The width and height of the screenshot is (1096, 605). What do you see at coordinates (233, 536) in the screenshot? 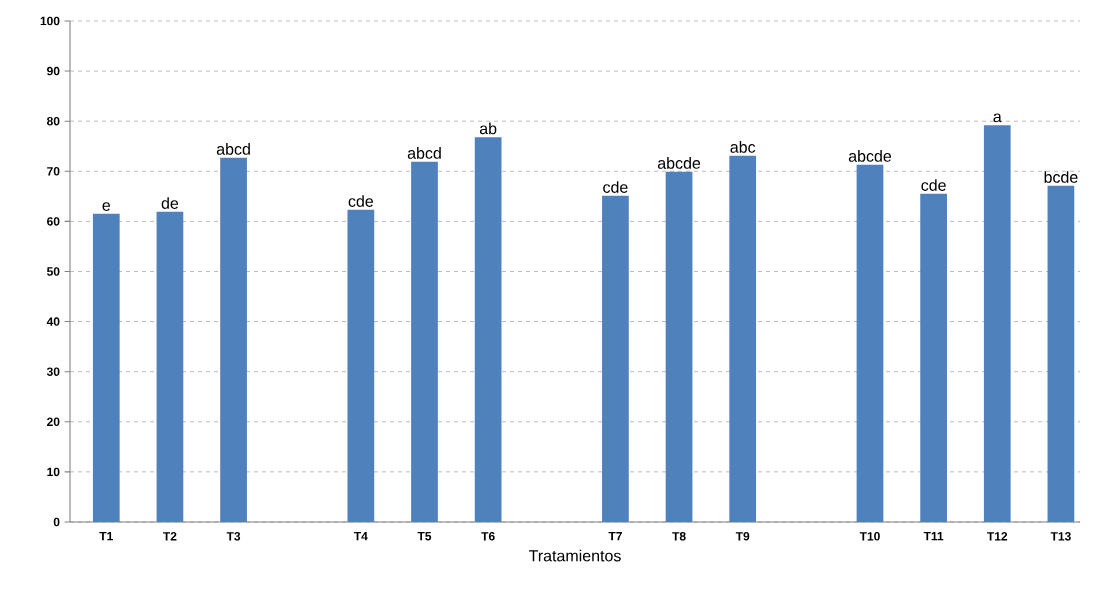
I see `x-tick-label: T3` at bounding box center [233, 536].